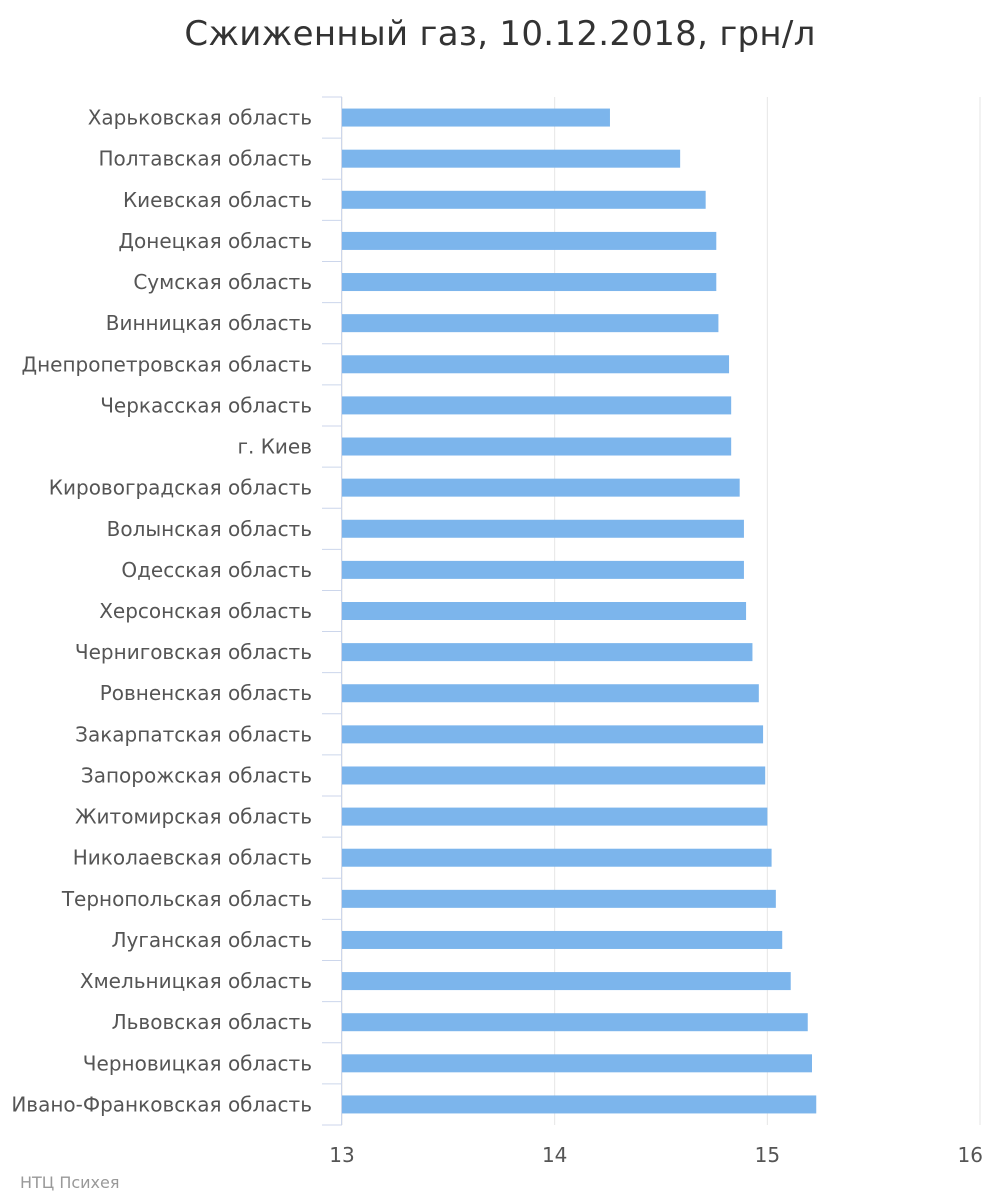 This screenshot has height=1200, width=1000. What do you see at coordinates (166, 364) in the screenshot?
I see `category-label: Днепропетровская область` at bounding box center [166, 364].